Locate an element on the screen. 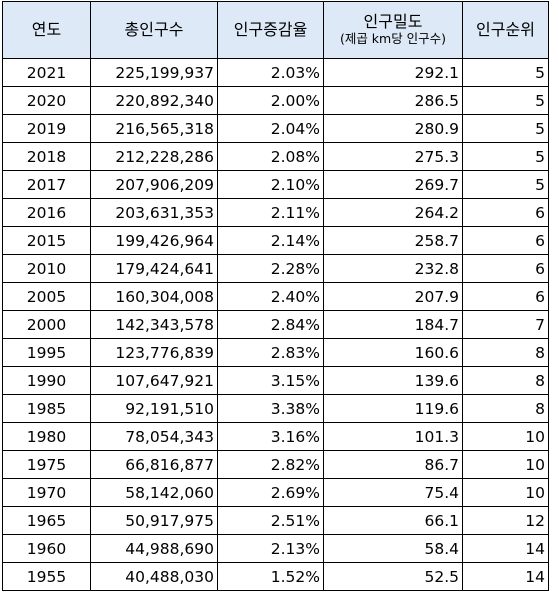 Image resolution: width=558 pixels, height=610 pixels. cell-population: 212,228,286 is located at coordinates (154, 156).